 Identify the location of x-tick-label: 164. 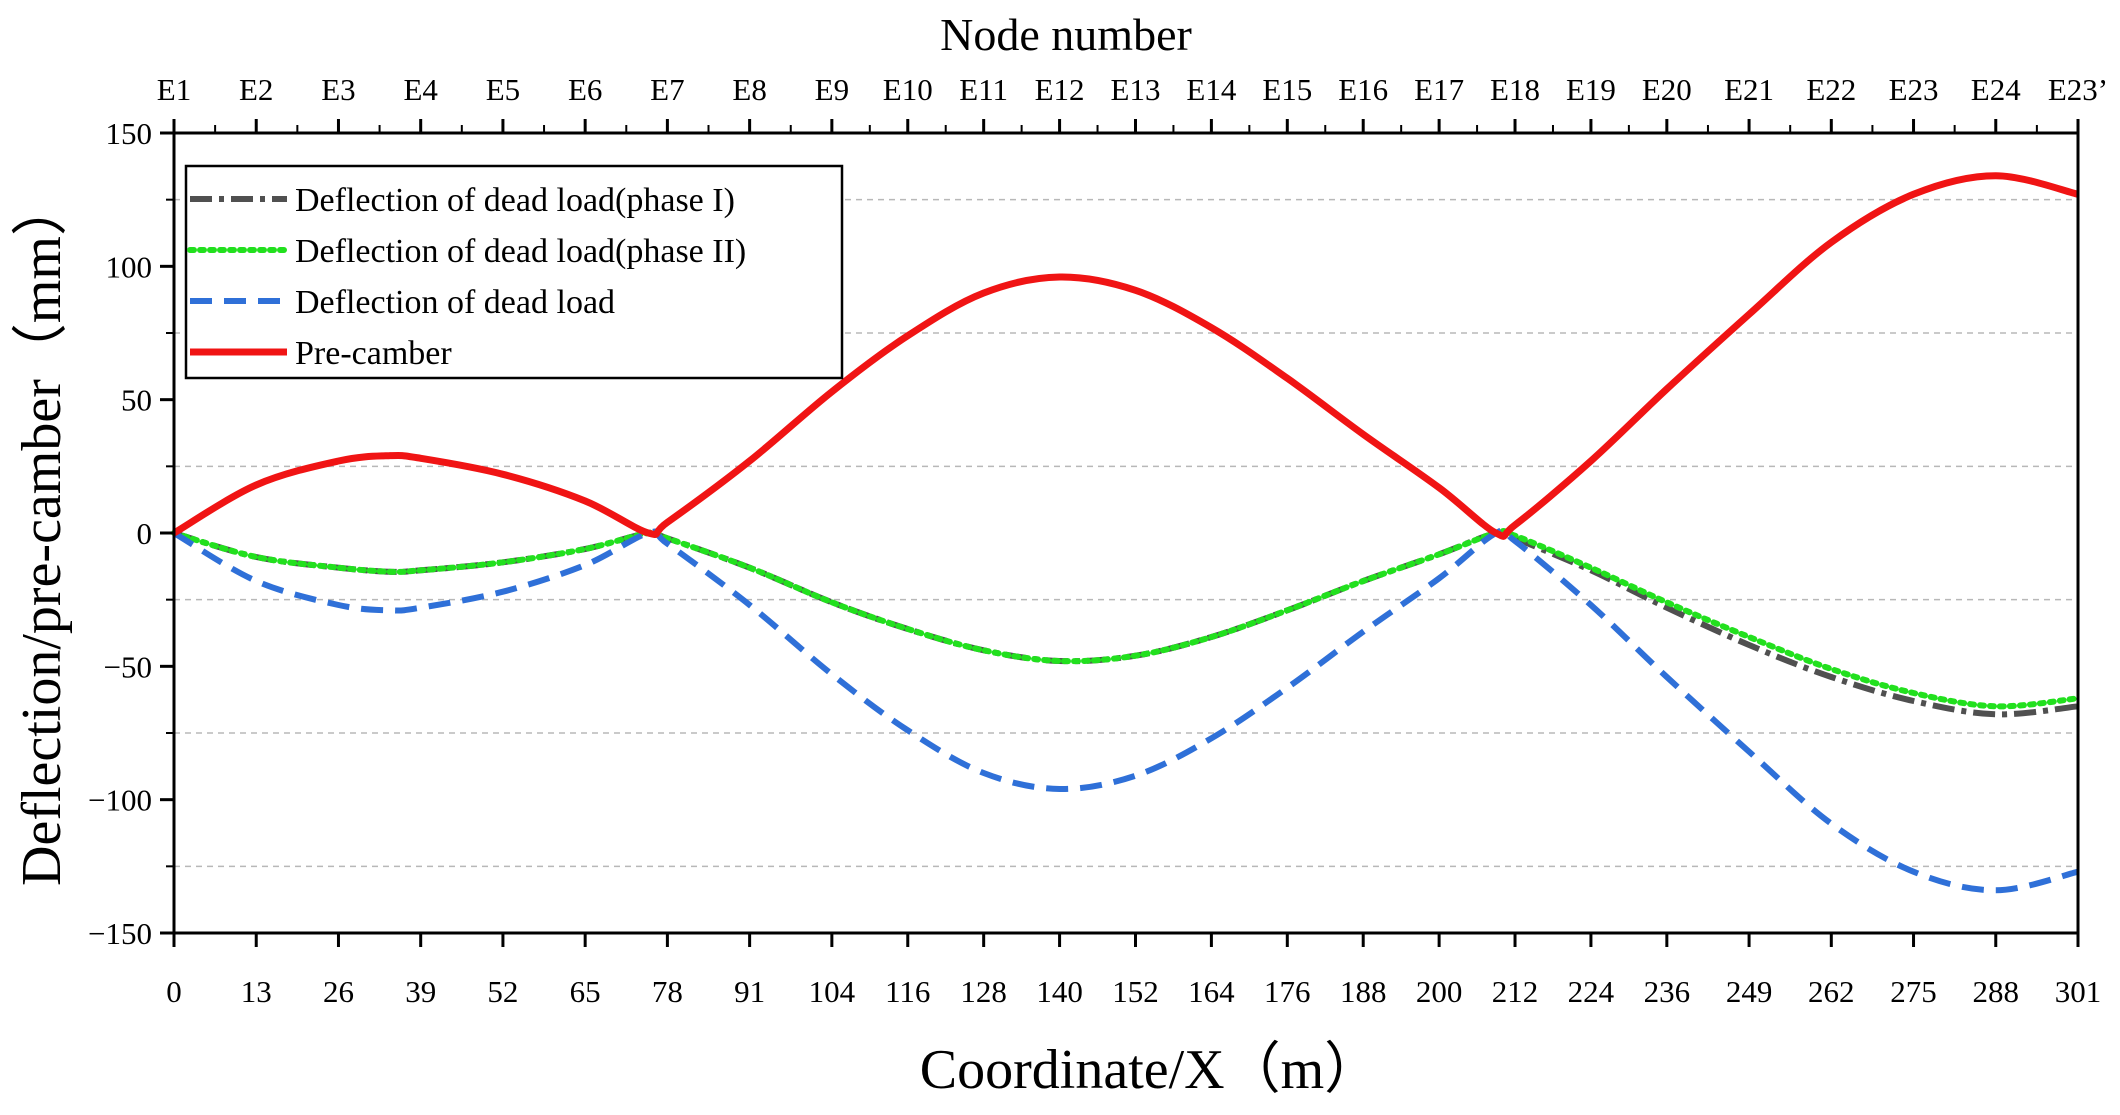
(1211, 991).